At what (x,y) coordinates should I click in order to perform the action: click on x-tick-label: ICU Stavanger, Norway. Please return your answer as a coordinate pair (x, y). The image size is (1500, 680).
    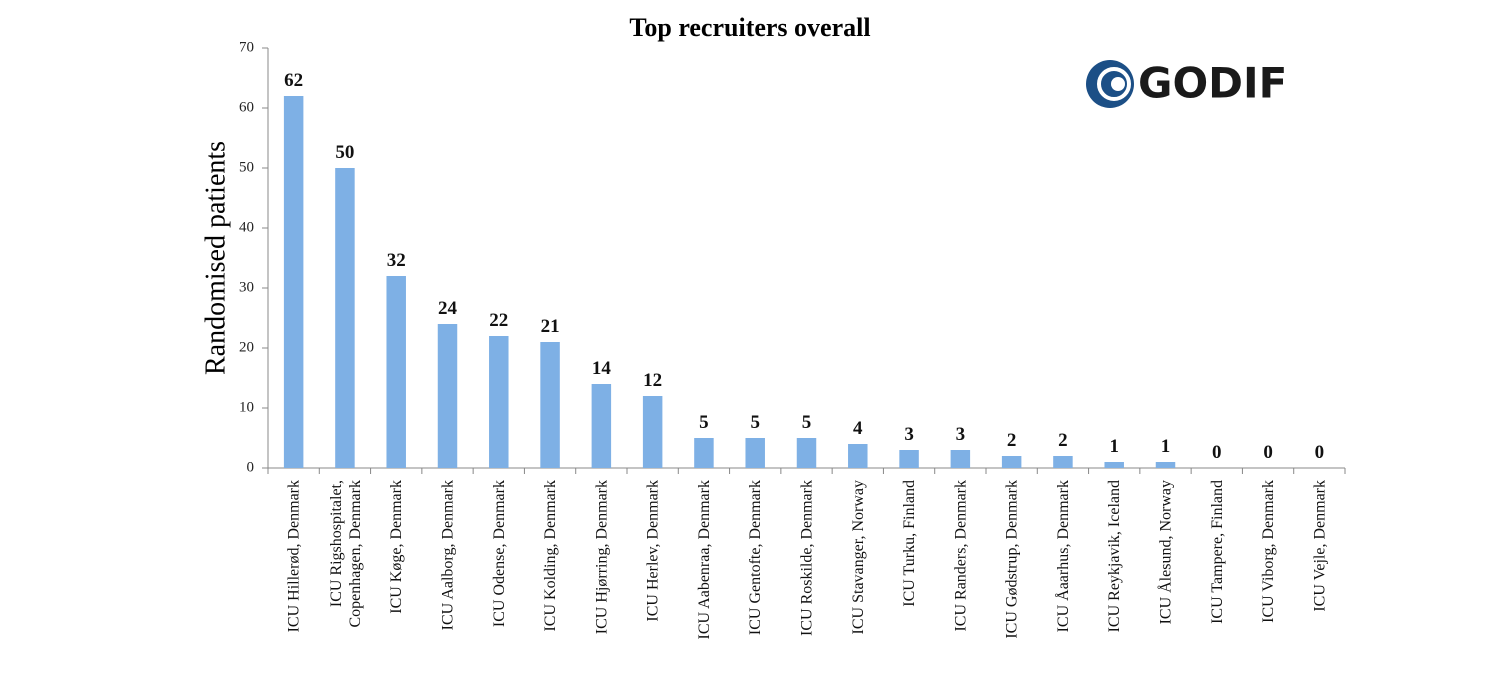
    Looking at the image, I should click on (858, 557).